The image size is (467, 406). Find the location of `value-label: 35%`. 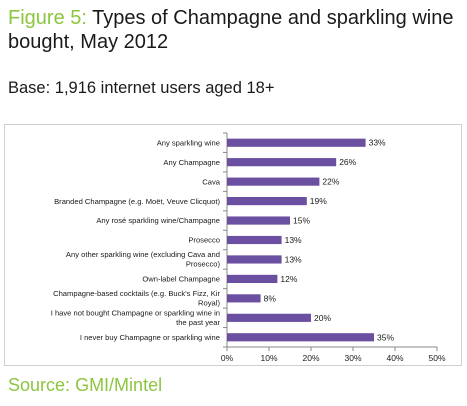

value-label: 35% is located at coordinates (385, 337).